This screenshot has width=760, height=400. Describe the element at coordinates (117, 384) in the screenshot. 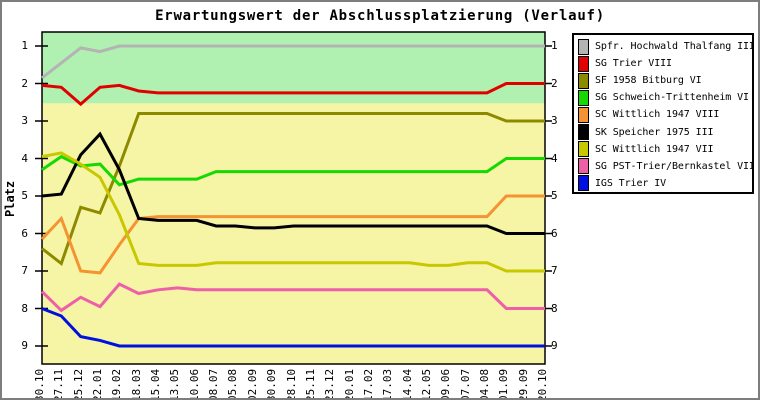

I see `x-tick-label: 19.02` at that location.